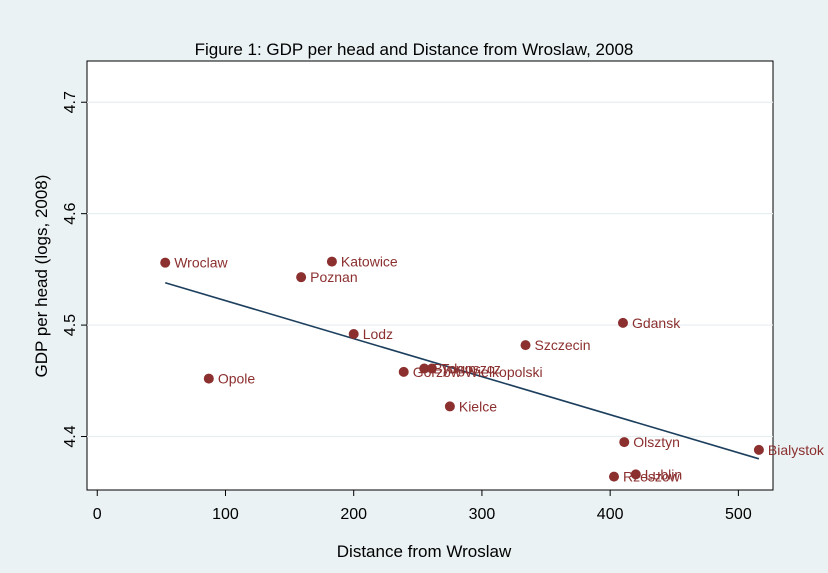  Describe the element at coordinates (97, 514) in the screenshot. I see `x-tick-label: 0` at that location.